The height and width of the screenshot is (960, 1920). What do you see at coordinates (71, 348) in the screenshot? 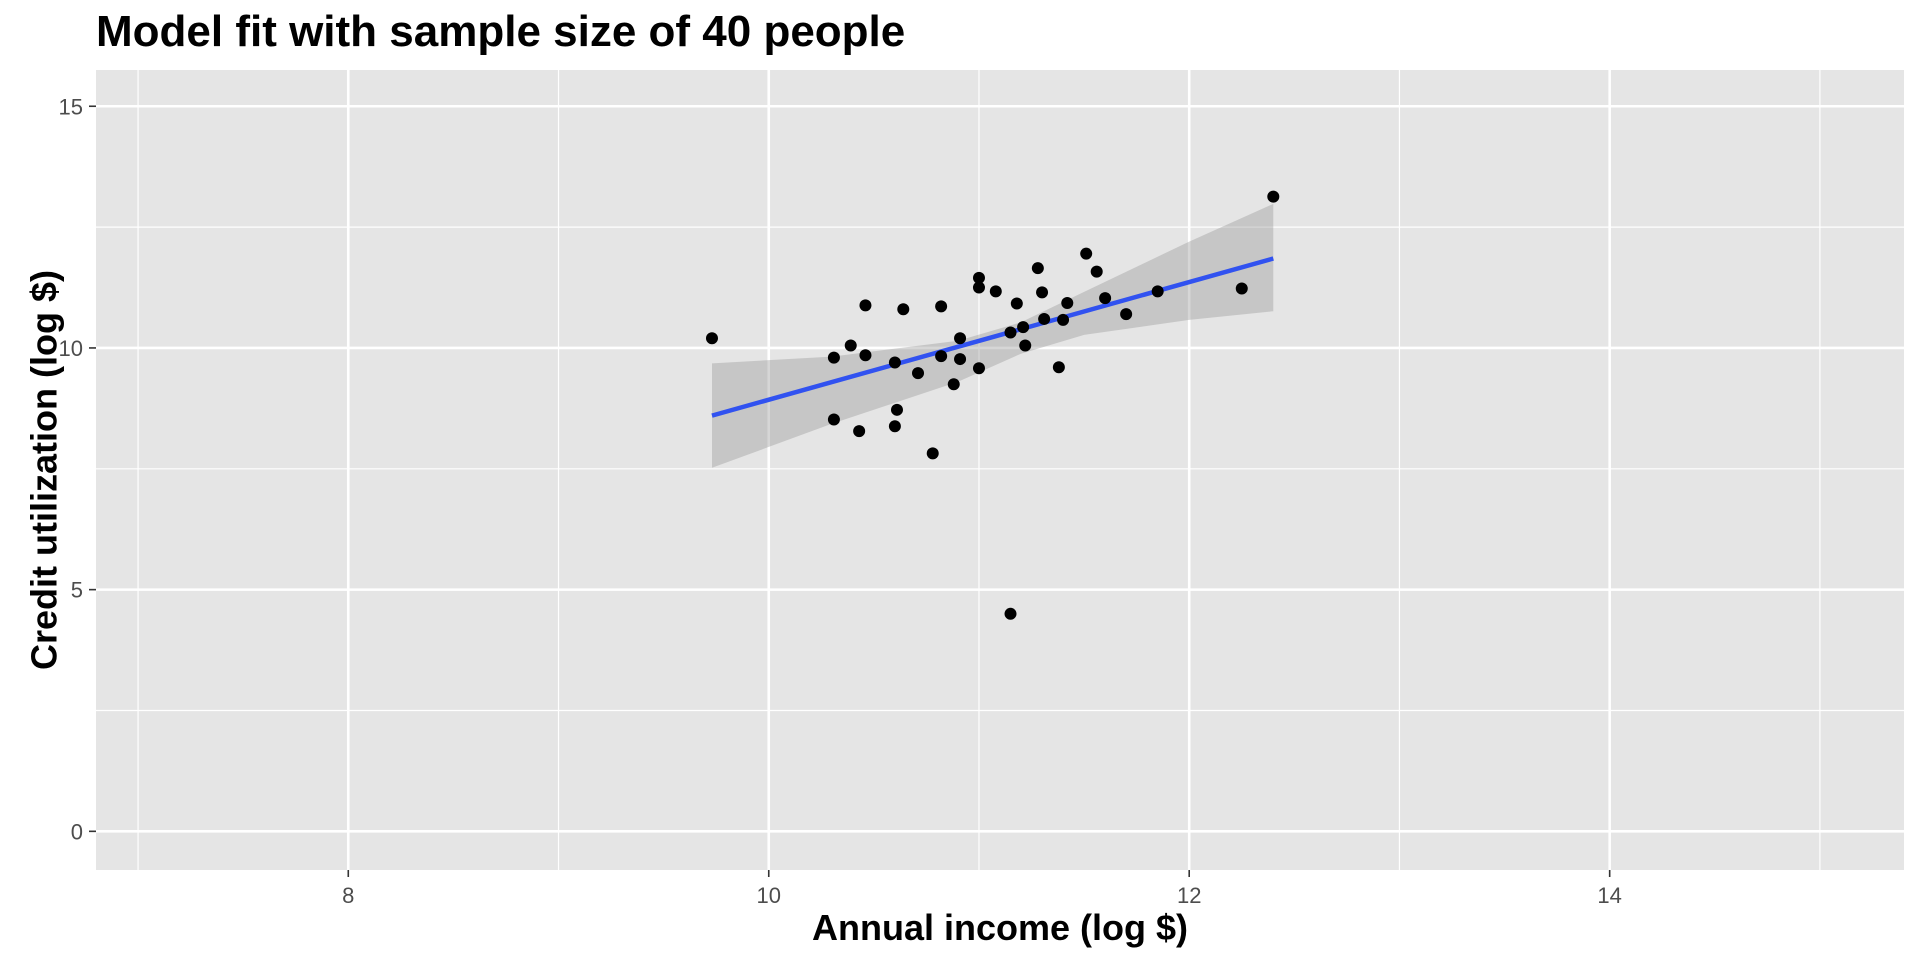
I see `y-tick-label: 10` at bounding box center [71, 348].